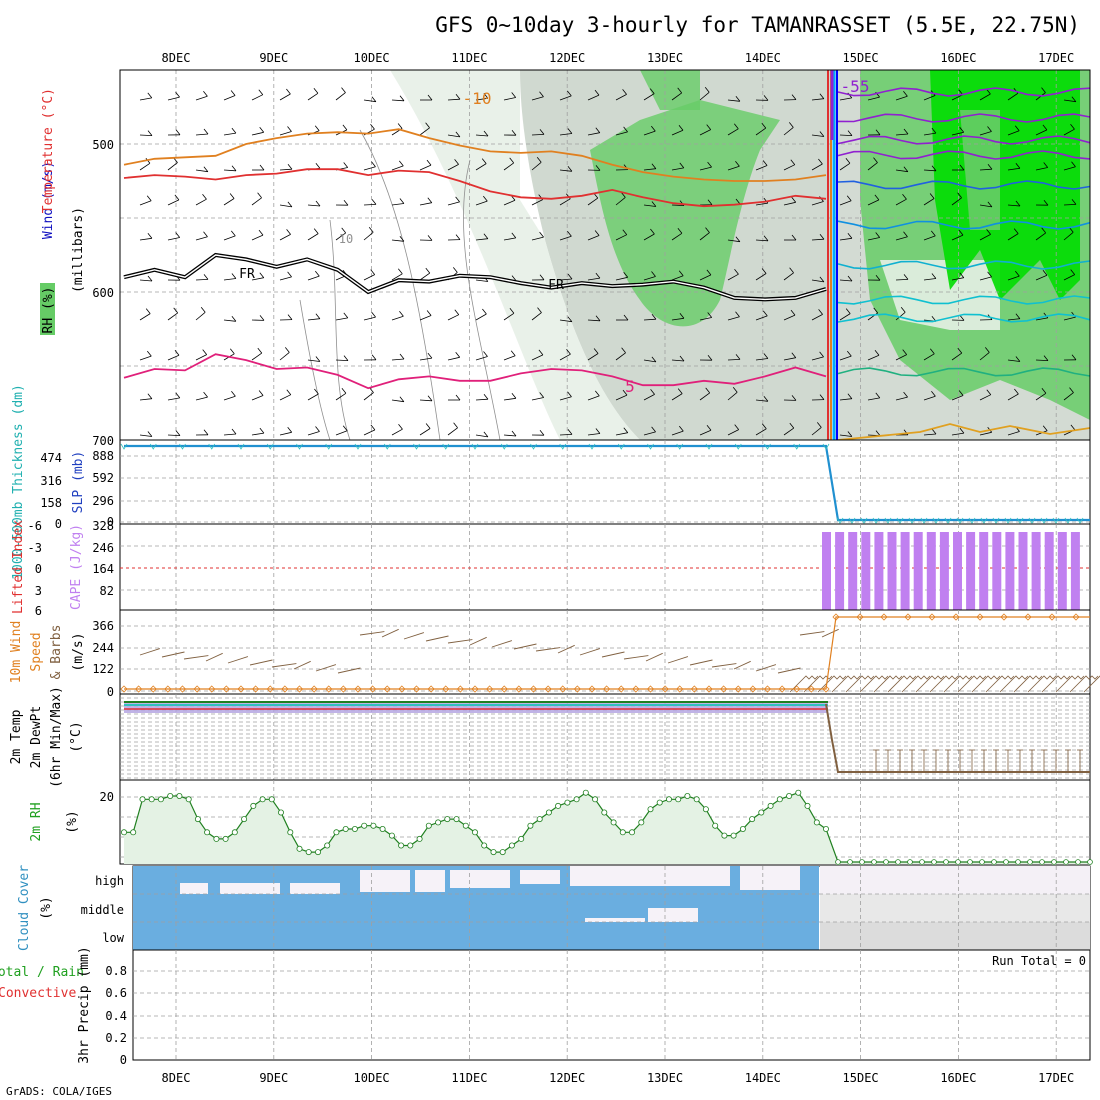 The width and height of the screenshot is (1100, 1100). Describe the element at coordinates (665, 58) in the screenshot. I see `date-label-top: 13DEC` at that location.